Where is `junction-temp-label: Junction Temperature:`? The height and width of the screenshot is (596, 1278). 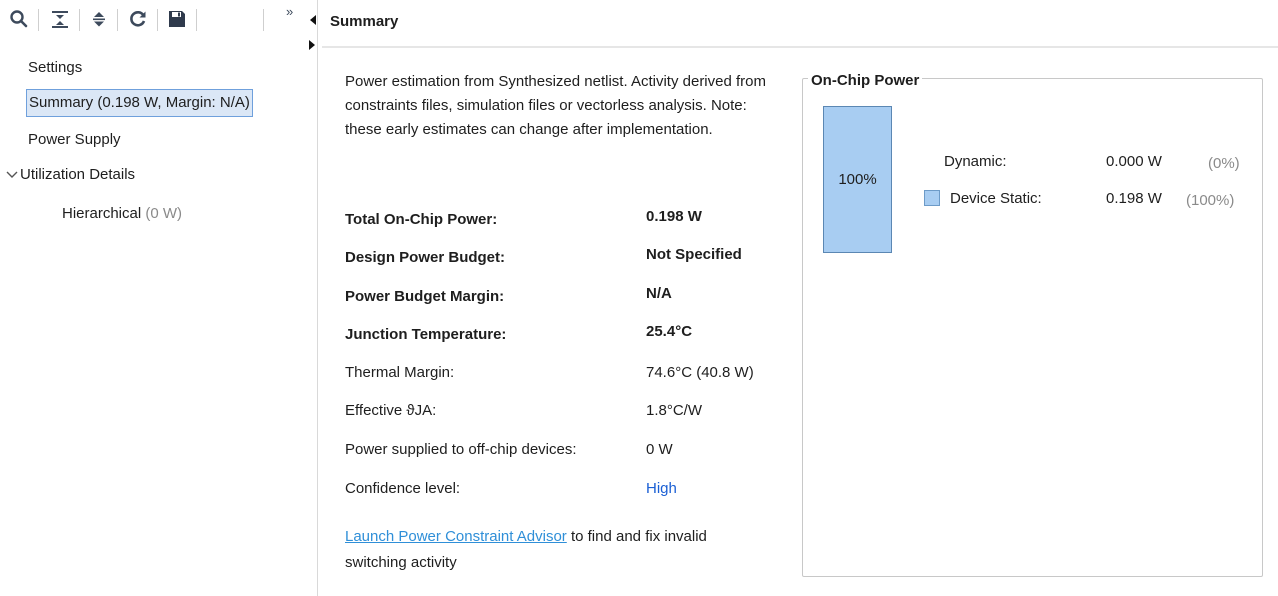 junction-temp-label: Junction Temperature: is located at coordinates (426, 334).